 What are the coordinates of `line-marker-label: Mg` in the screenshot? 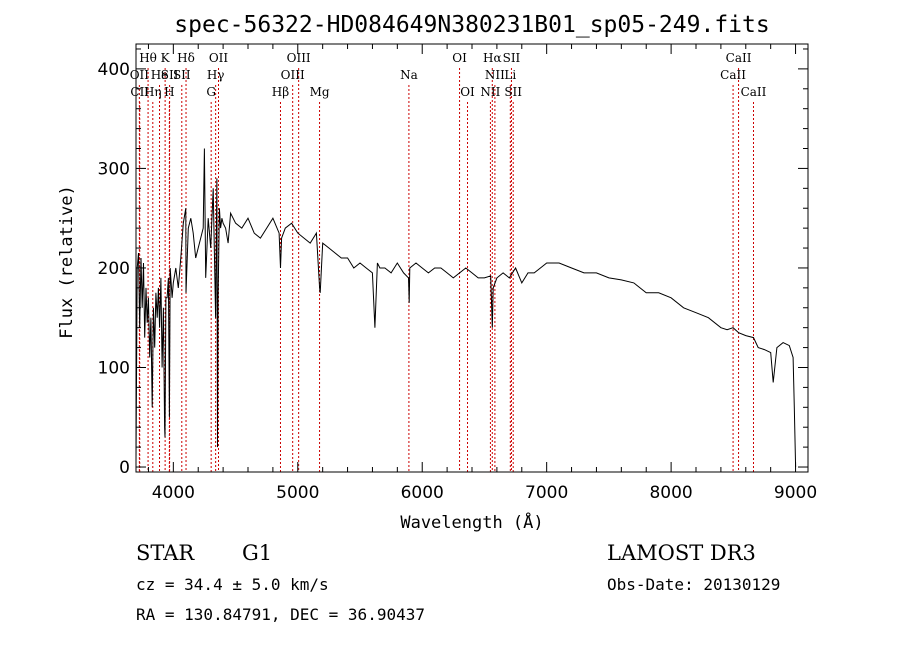 It's located at (320, 92).